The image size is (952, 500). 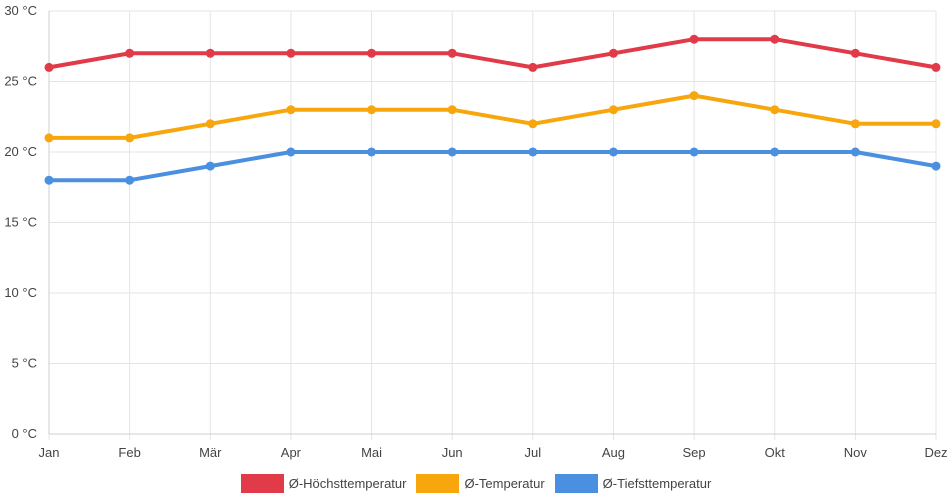 I want to click on y-tick-label: 30 °C, so click(x=20, y=10).